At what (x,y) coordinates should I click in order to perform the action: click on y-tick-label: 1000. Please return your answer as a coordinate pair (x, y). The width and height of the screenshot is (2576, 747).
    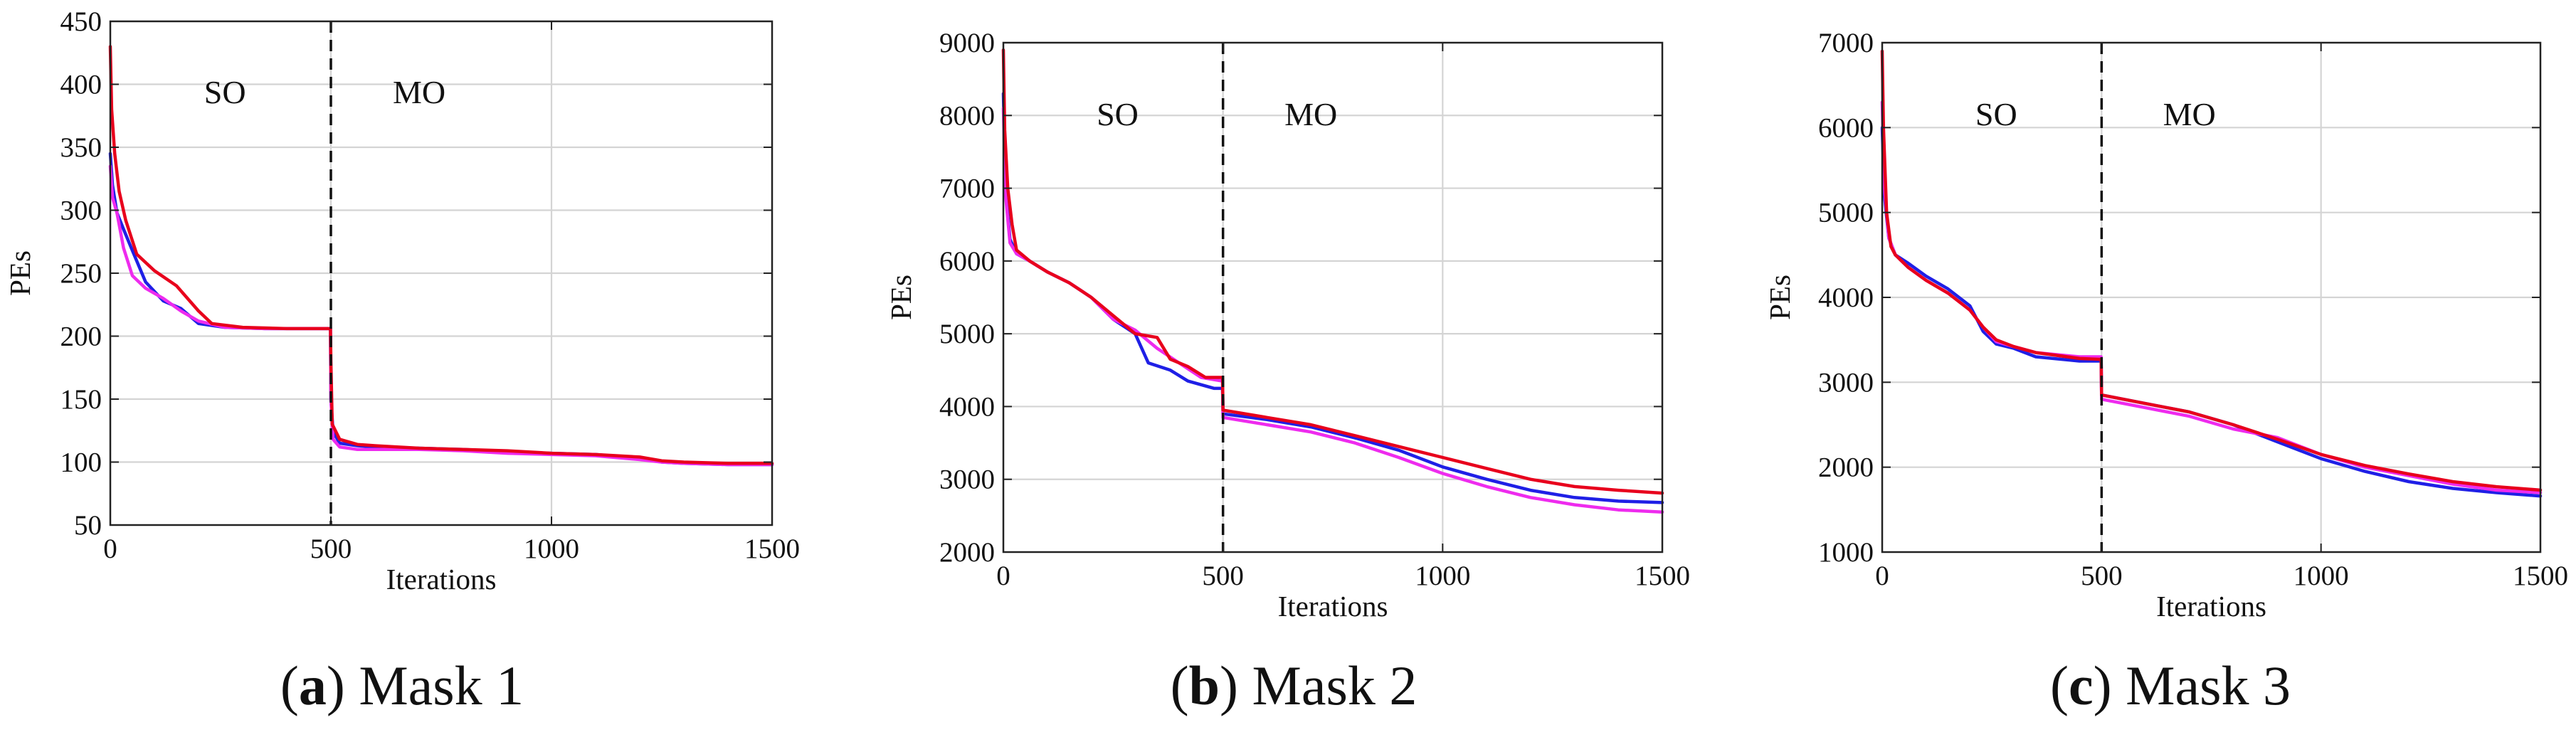
    Looking at the image, I should click on (1846, 552).